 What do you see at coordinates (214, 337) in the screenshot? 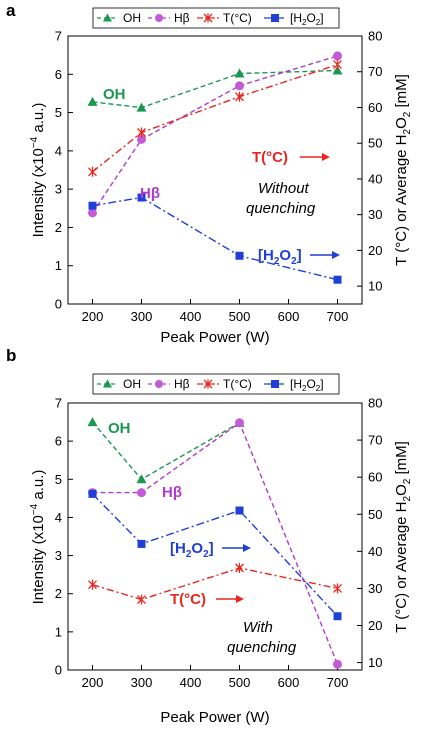
I see `x-axis-title-a: Peak Power (W)` at bounding box center [214, 337].